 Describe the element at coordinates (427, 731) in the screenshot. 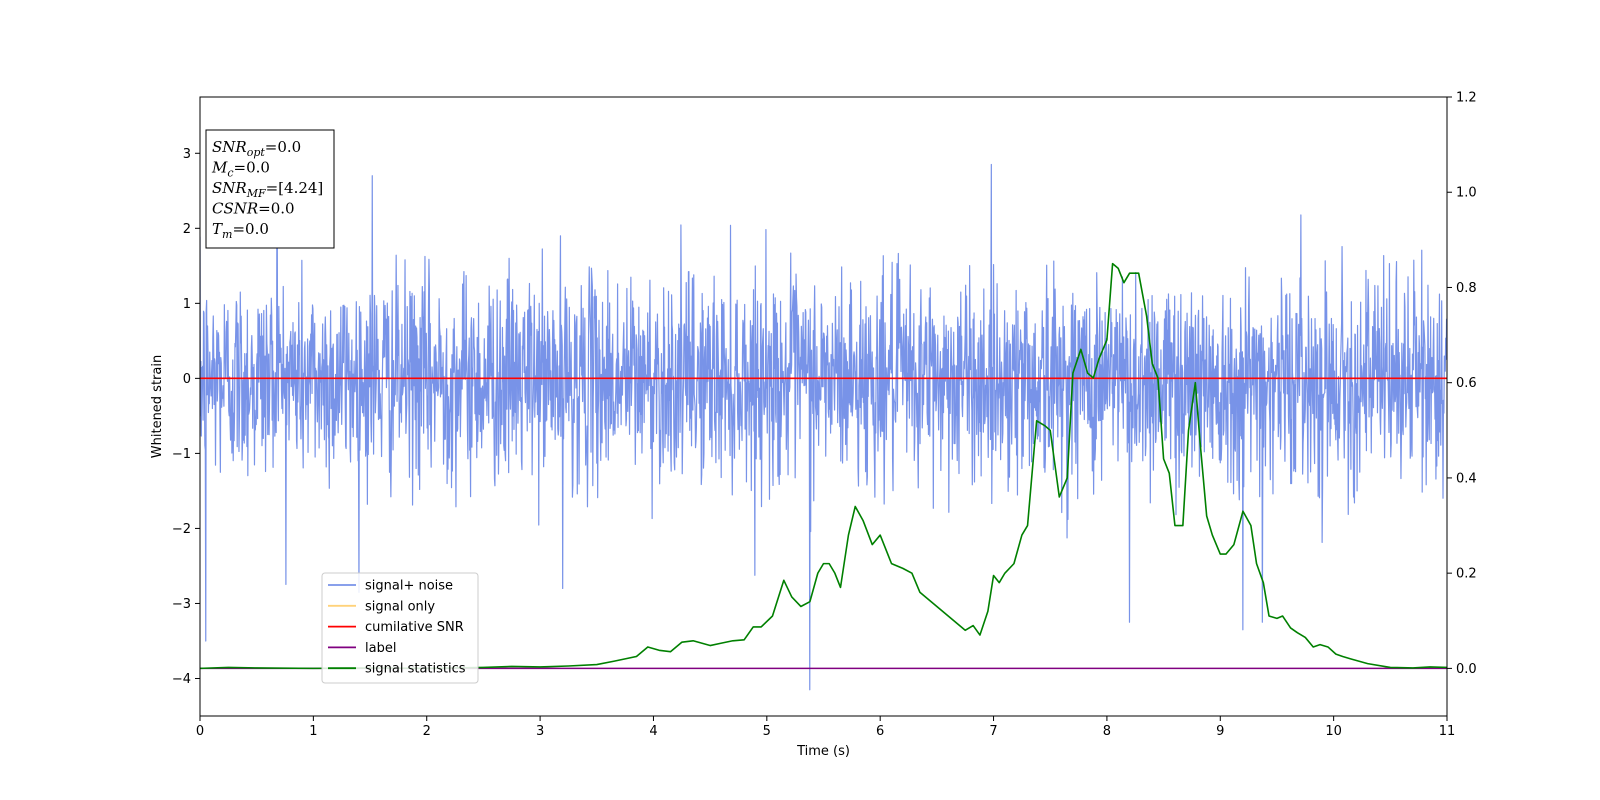

I see `x-tick-label: 2` at that location.